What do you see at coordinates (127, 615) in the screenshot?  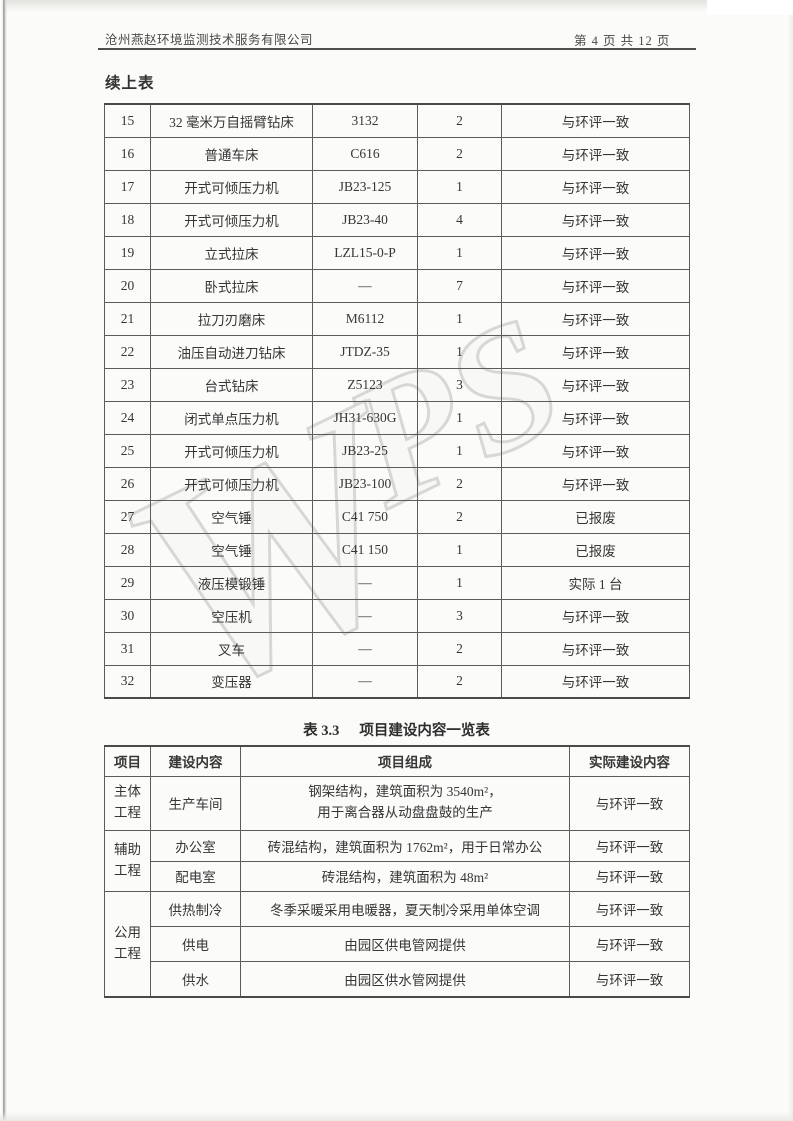 I see `cell-no: 30` at bounding box center [127, 615].